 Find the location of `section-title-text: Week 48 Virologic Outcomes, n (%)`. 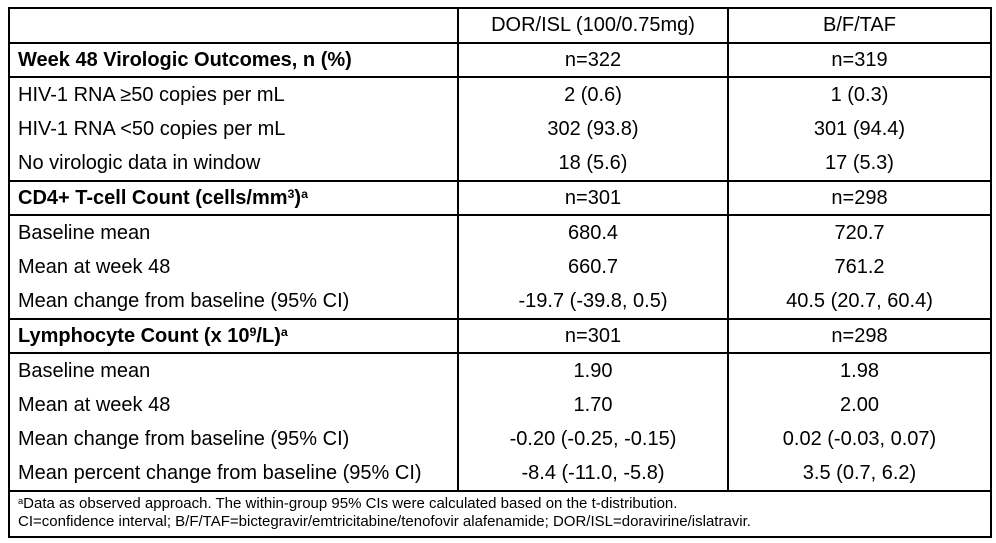

section-title-text: Week 48 Virologic Outcomes, n (%) is located at coordinates (185, 59).